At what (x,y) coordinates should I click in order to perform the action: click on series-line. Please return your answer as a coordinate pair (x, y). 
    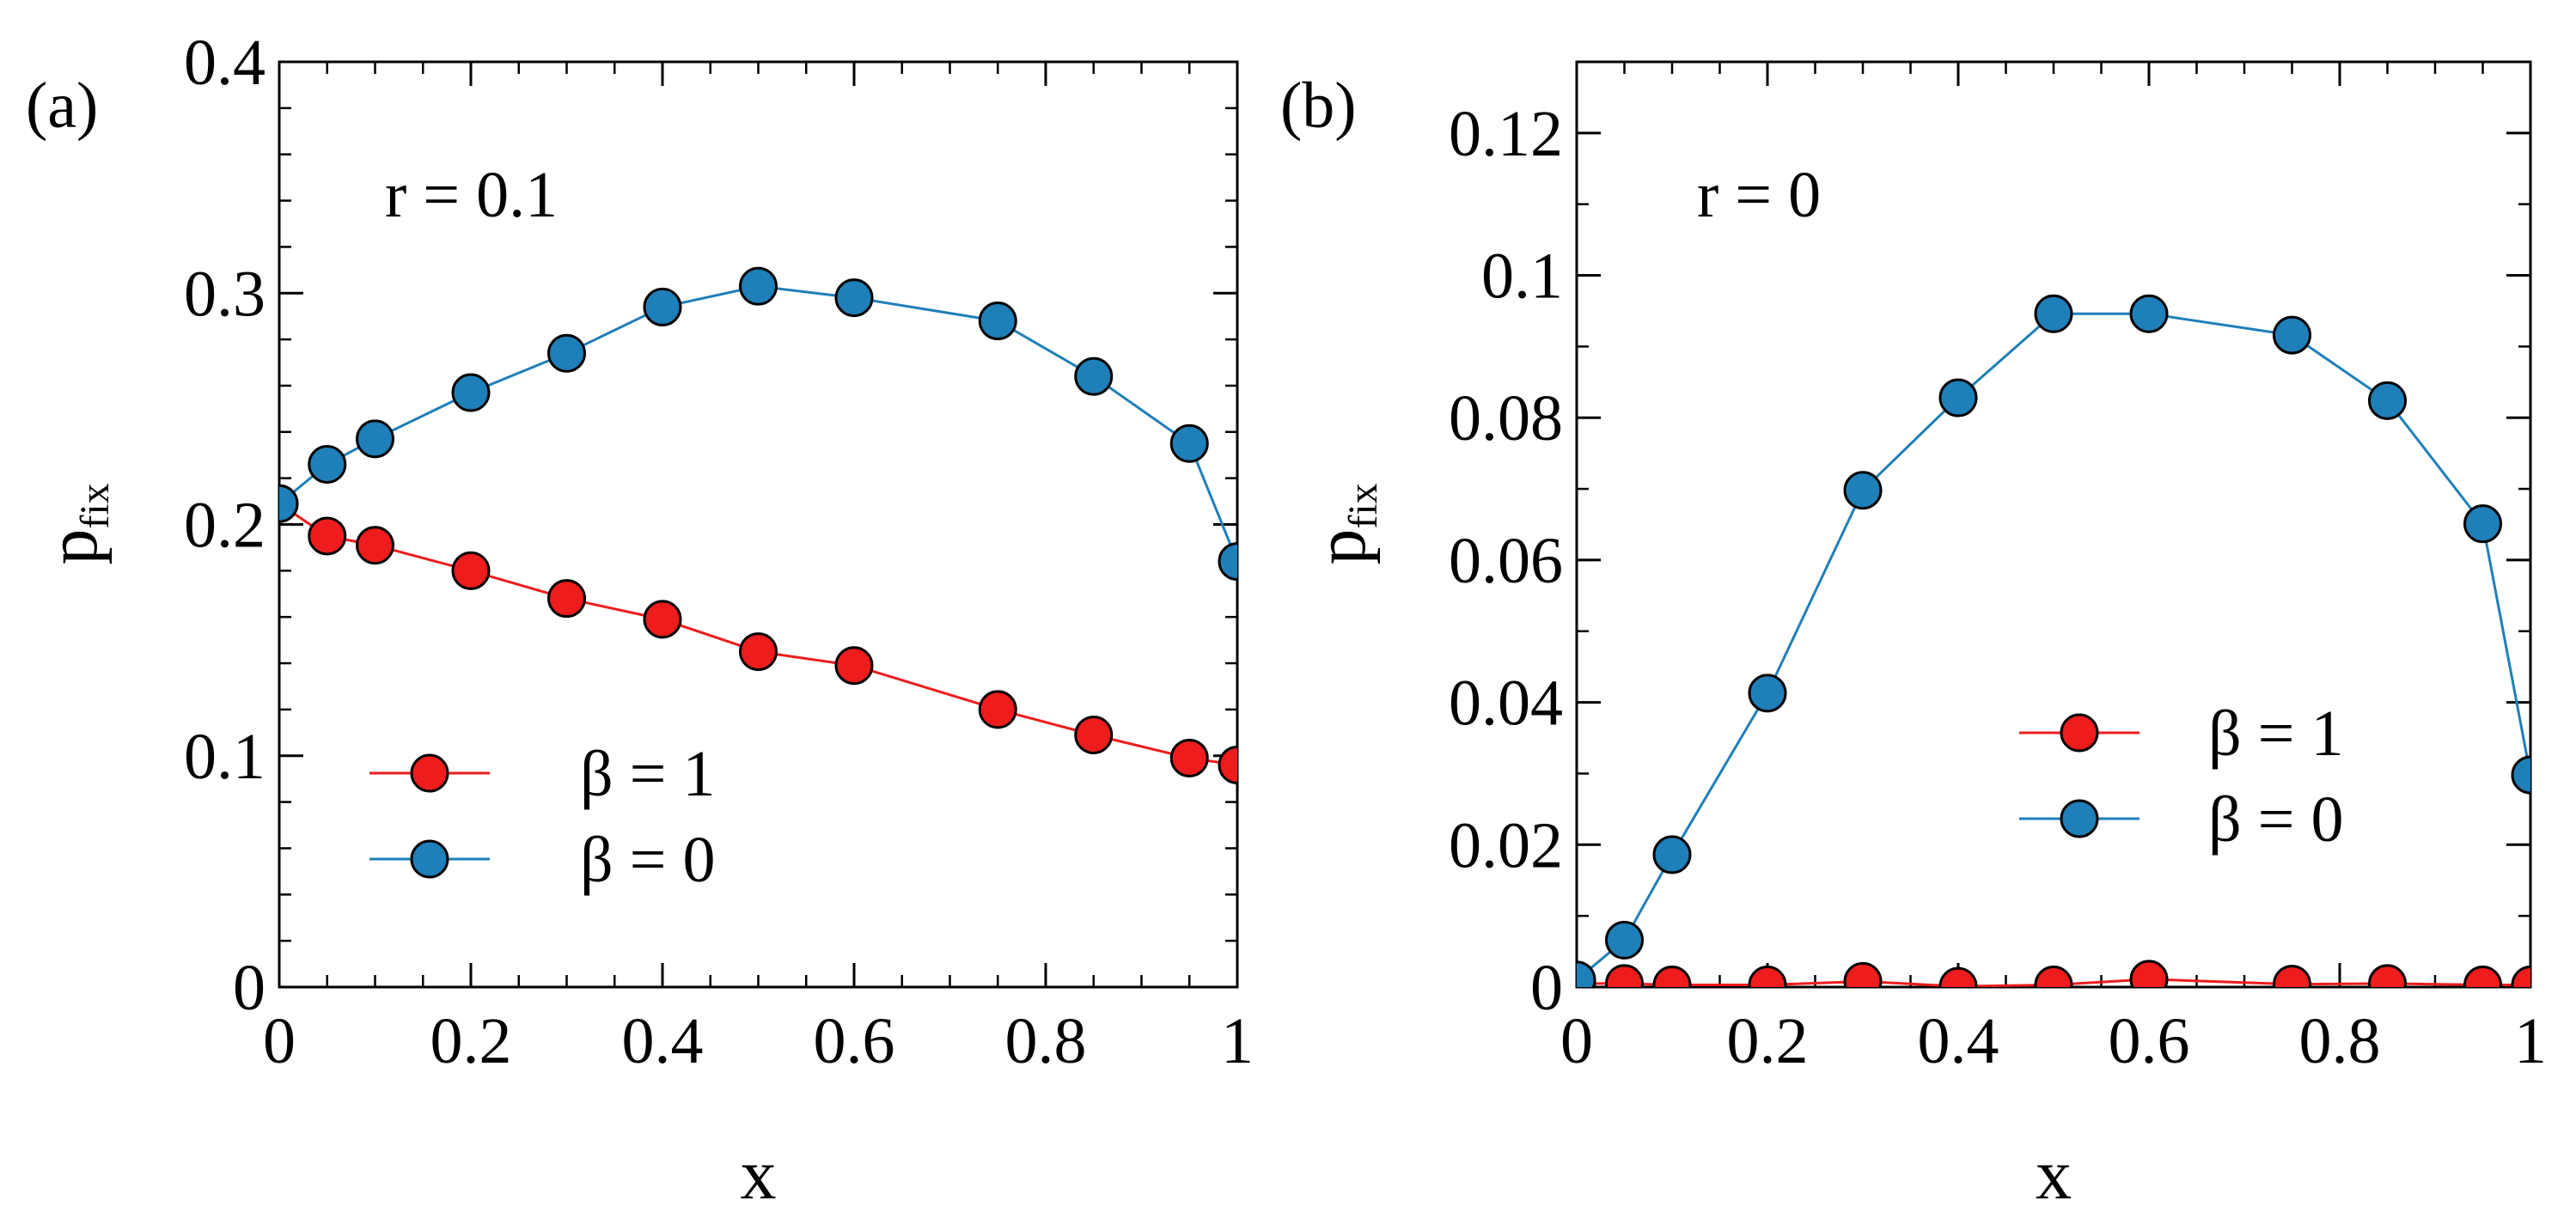
    Looking at the image, I should click on (758, 424).